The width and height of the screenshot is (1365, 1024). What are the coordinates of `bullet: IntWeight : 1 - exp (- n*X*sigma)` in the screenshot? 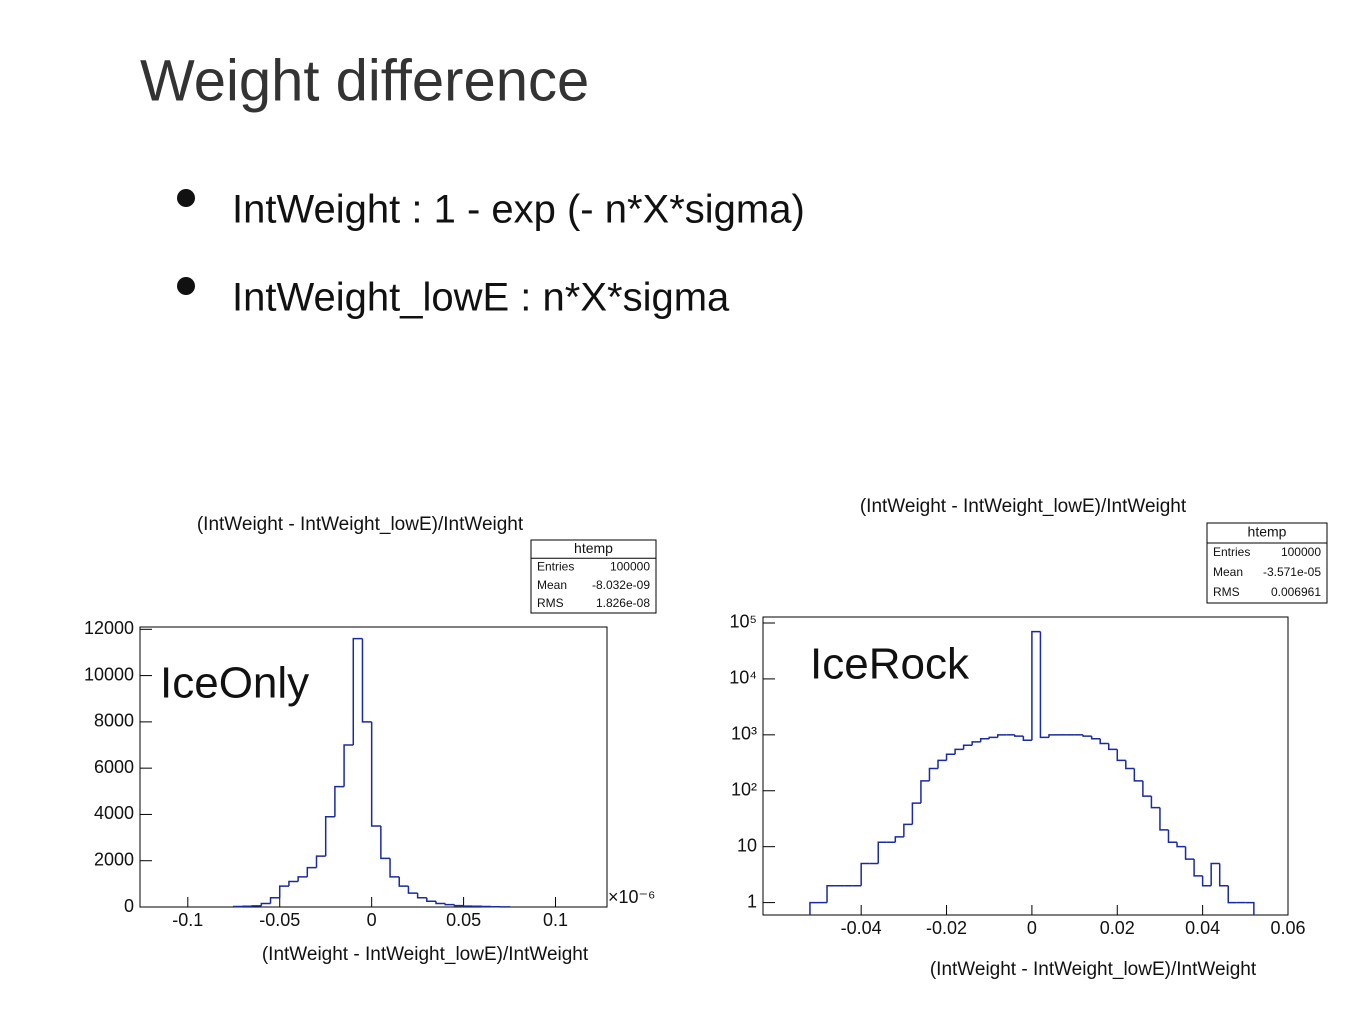 It's located at (518, 210).